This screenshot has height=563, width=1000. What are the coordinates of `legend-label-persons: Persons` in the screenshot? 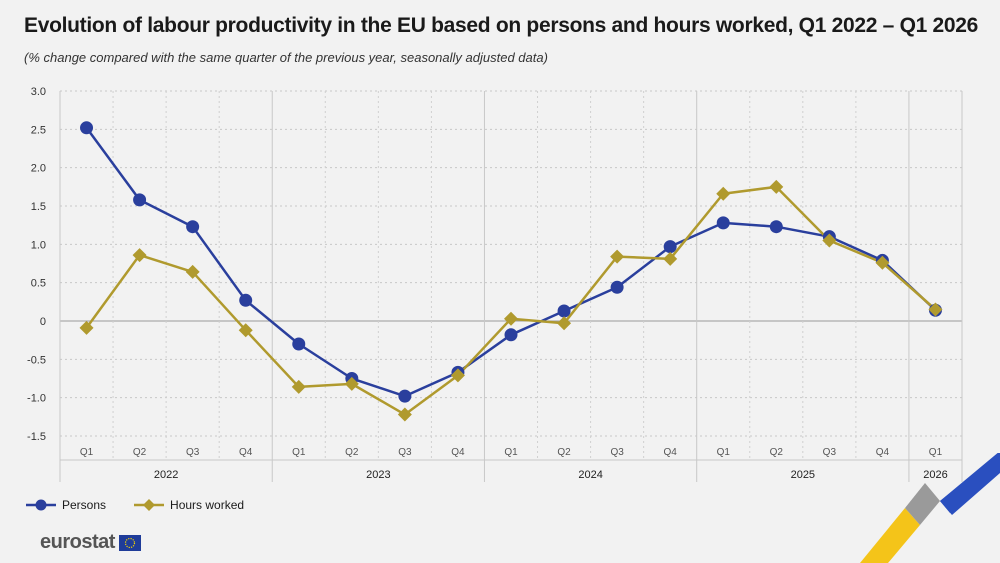 It's located at (84, 505).